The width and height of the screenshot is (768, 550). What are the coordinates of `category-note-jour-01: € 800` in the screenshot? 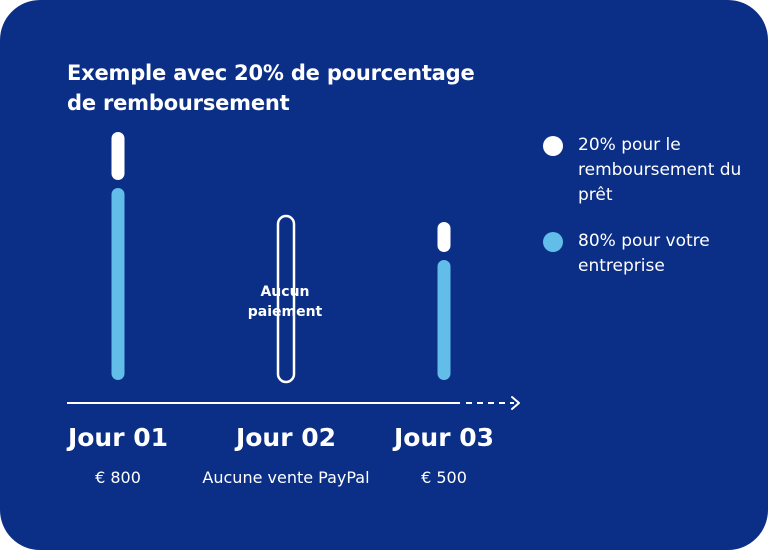 It's located at (118, 477).